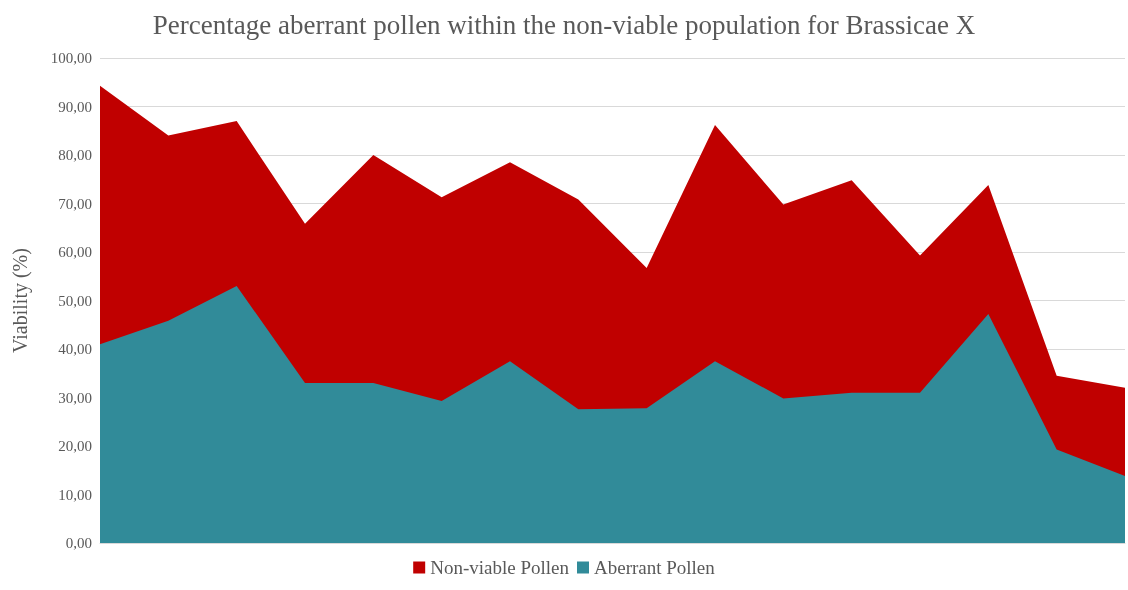 The image size is (1128, 590). What do you see at coordinates (75, 106) in the screenshot?
I see `y-tick-label: 90,00` at bounding box center [75, 106].